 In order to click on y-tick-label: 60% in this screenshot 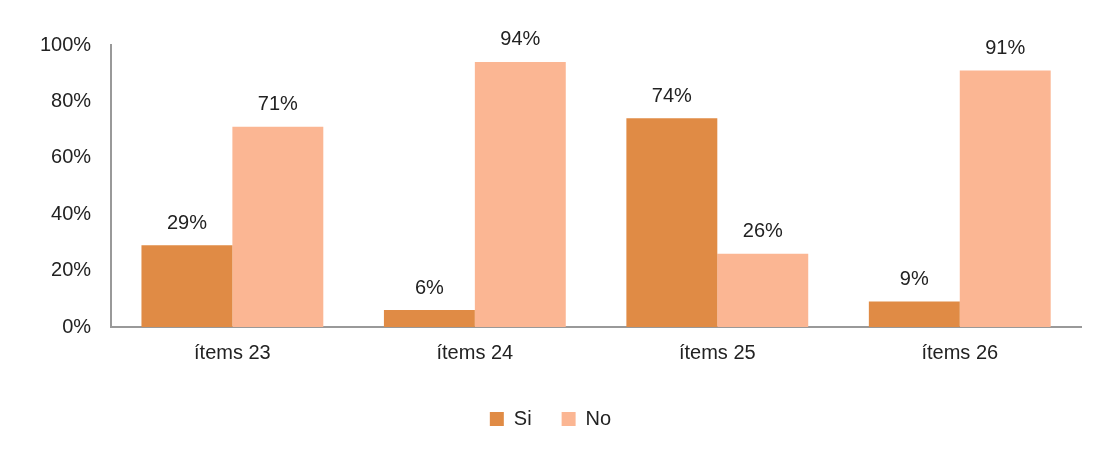, I will do `click(71, 156)`.